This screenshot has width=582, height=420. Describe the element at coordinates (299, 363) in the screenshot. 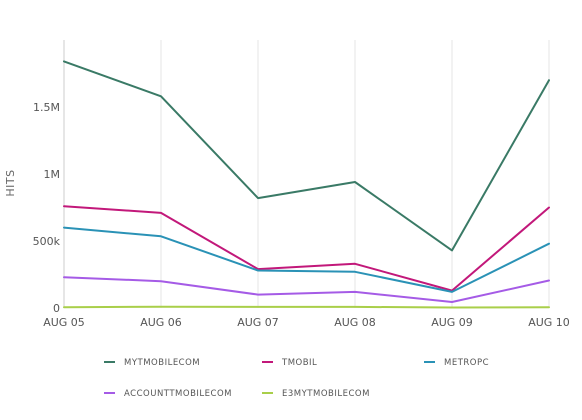

I see `legend-label-tmobil: TMOBIL` at that location.